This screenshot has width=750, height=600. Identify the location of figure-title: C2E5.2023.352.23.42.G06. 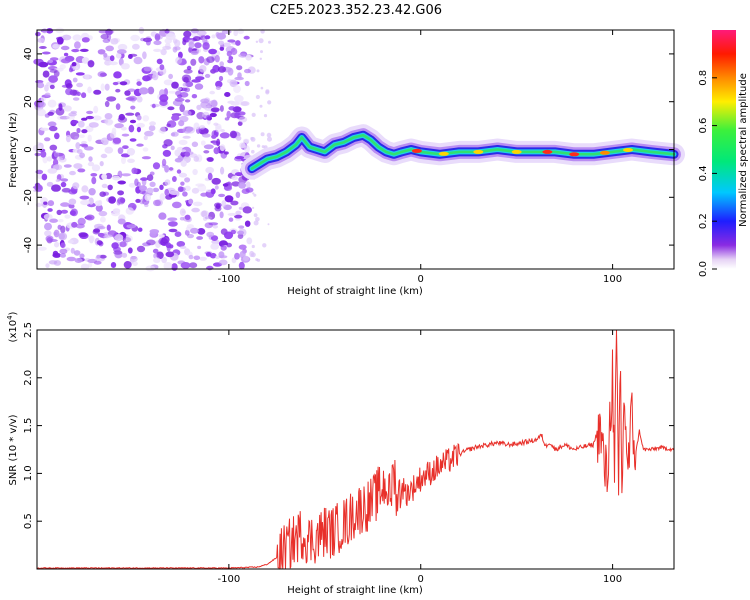
(356, 10).